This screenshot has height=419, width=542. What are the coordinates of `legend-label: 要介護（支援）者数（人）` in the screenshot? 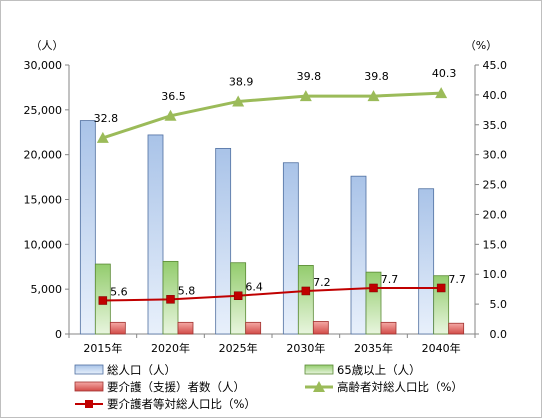 It's located at (176, 387).